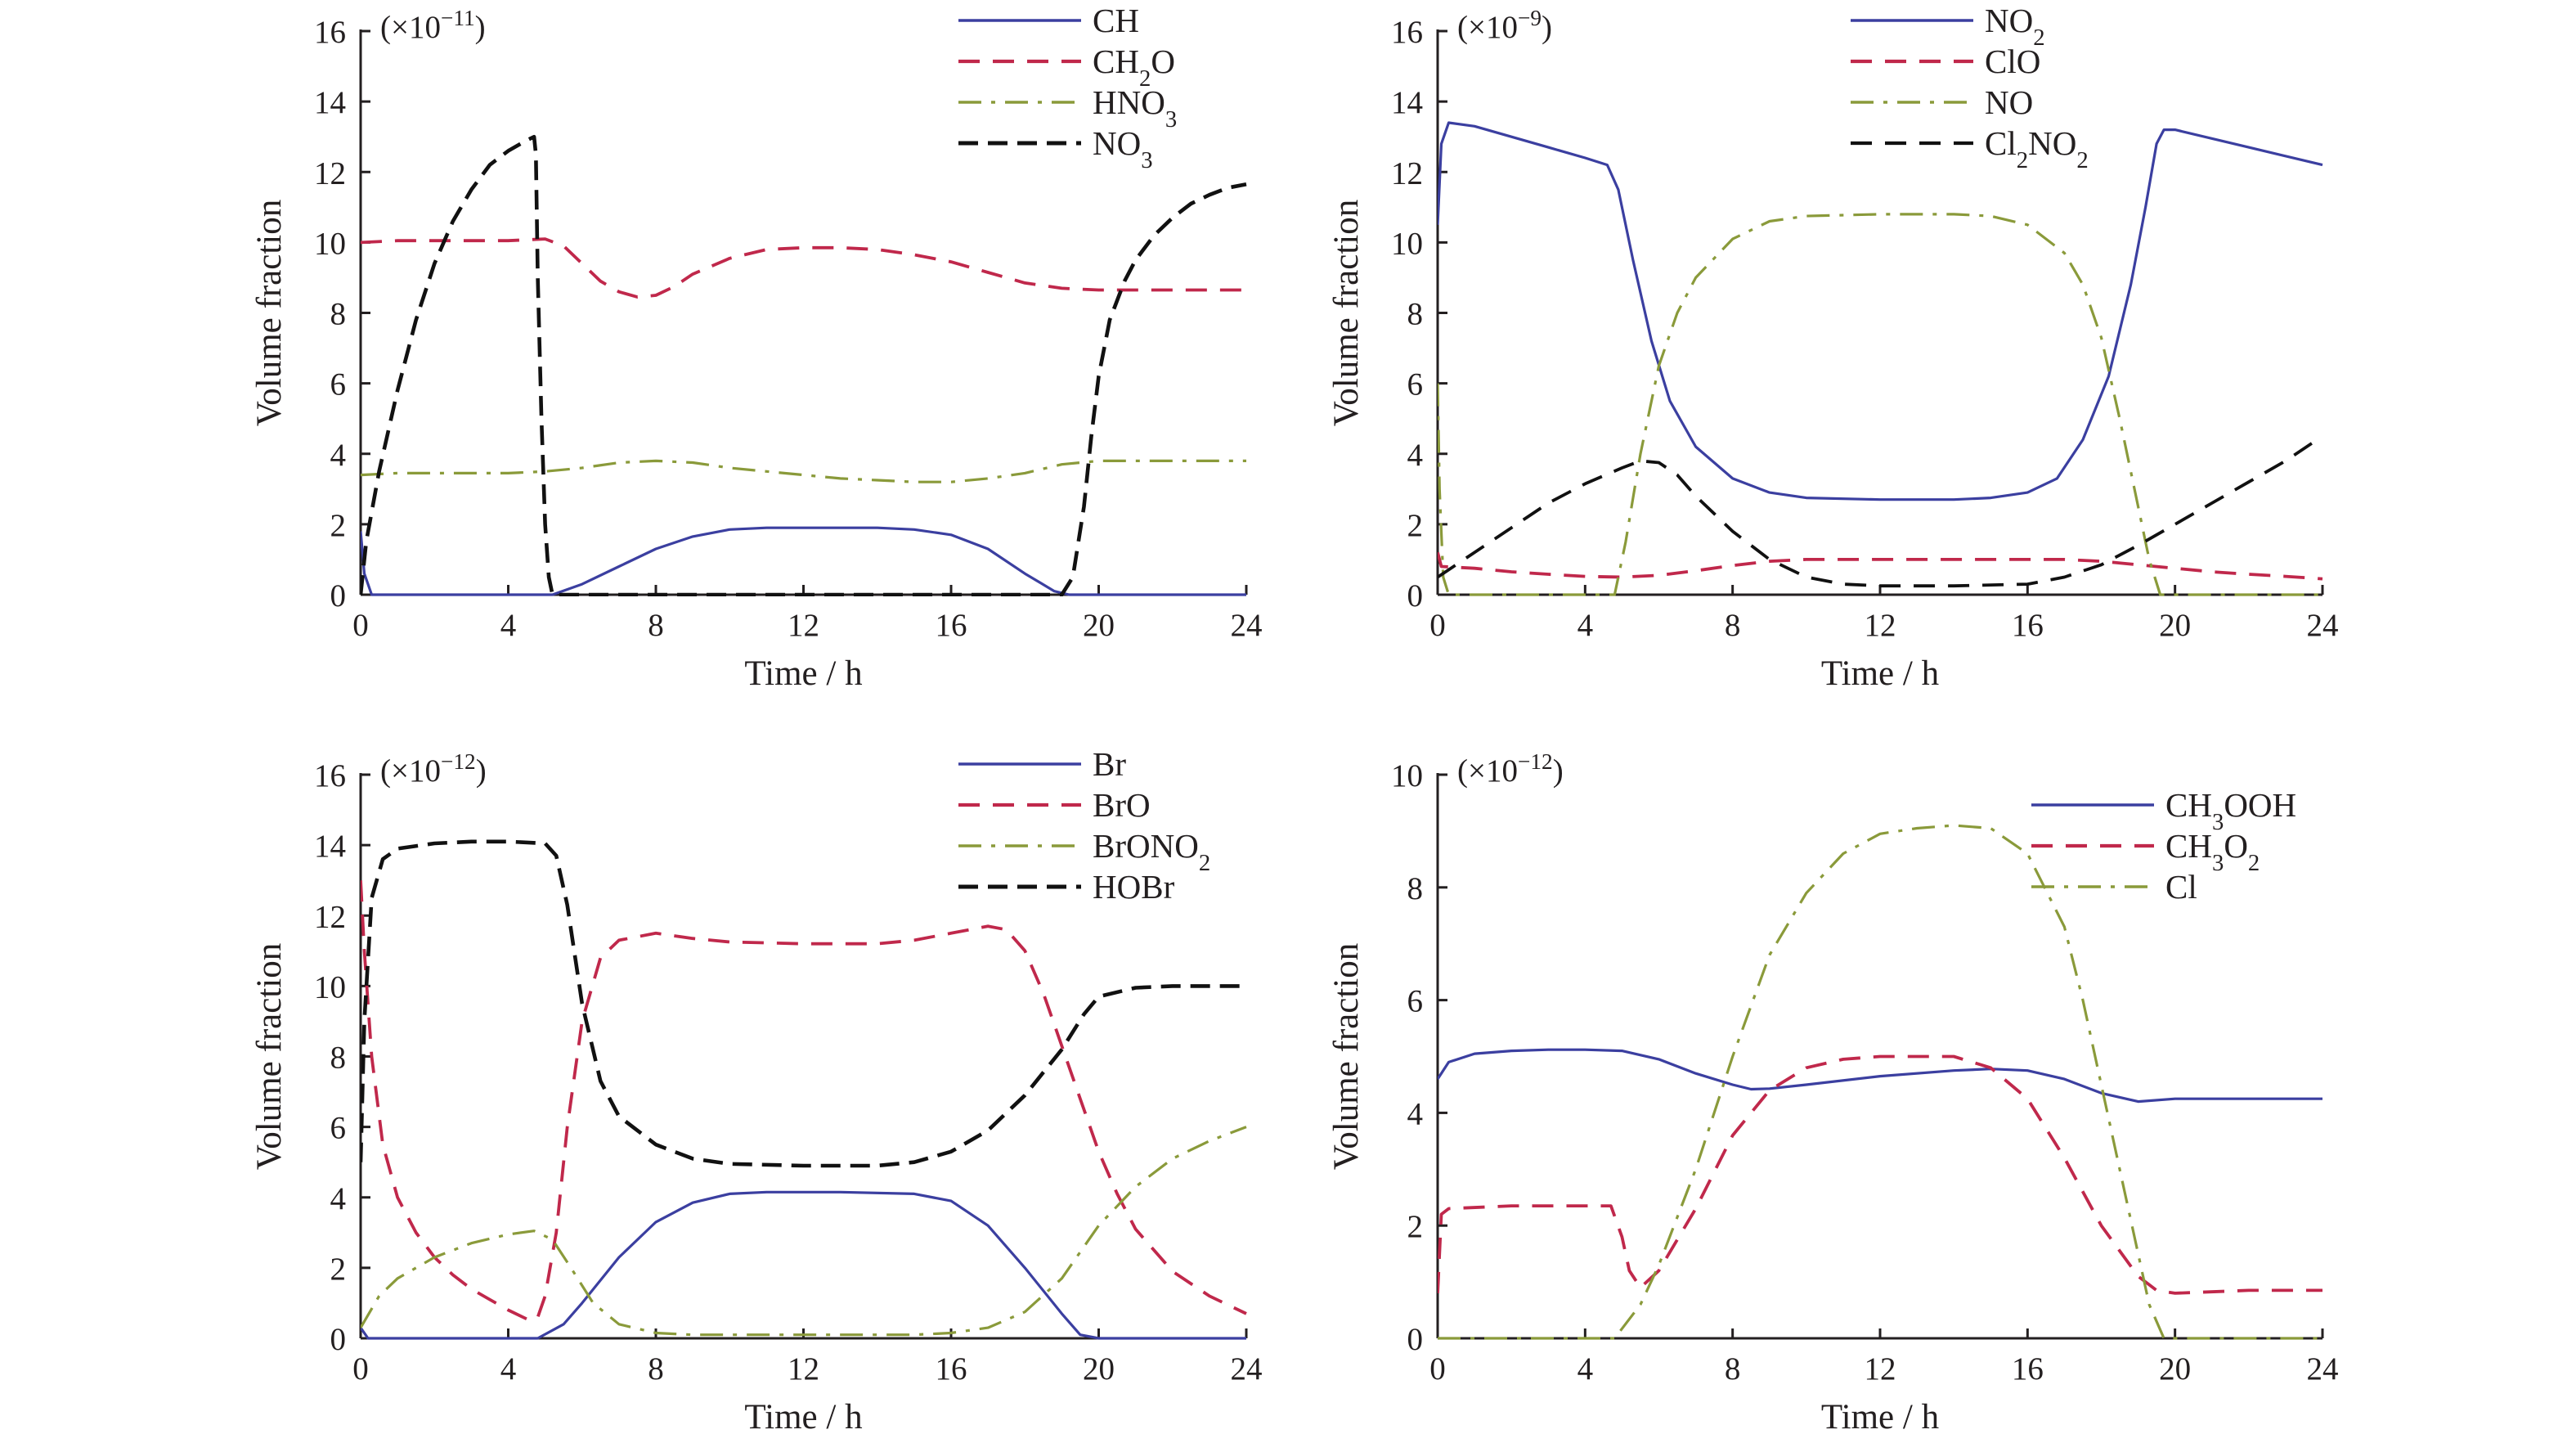 This screenshot has width=2576, height=1452. Describe the element at coordinates (1135, 108) in the screenshot. I see `legend-label-hno3: HNO3` at that location.